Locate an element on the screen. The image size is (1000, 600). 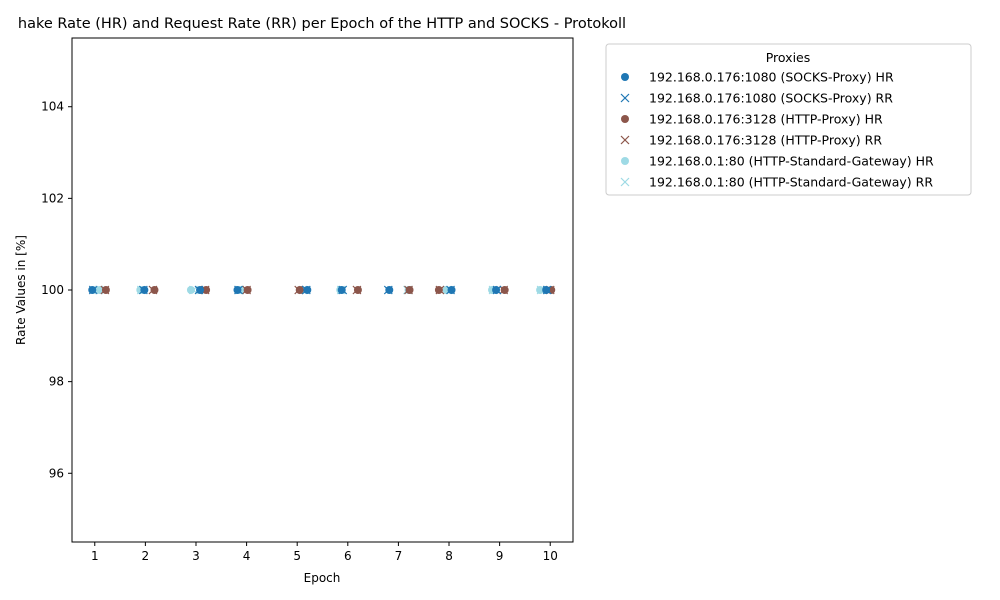
legend-label: 192.168.0.176:3128 (HTTP-Proxy) RR is located at coordinates (765, 140).